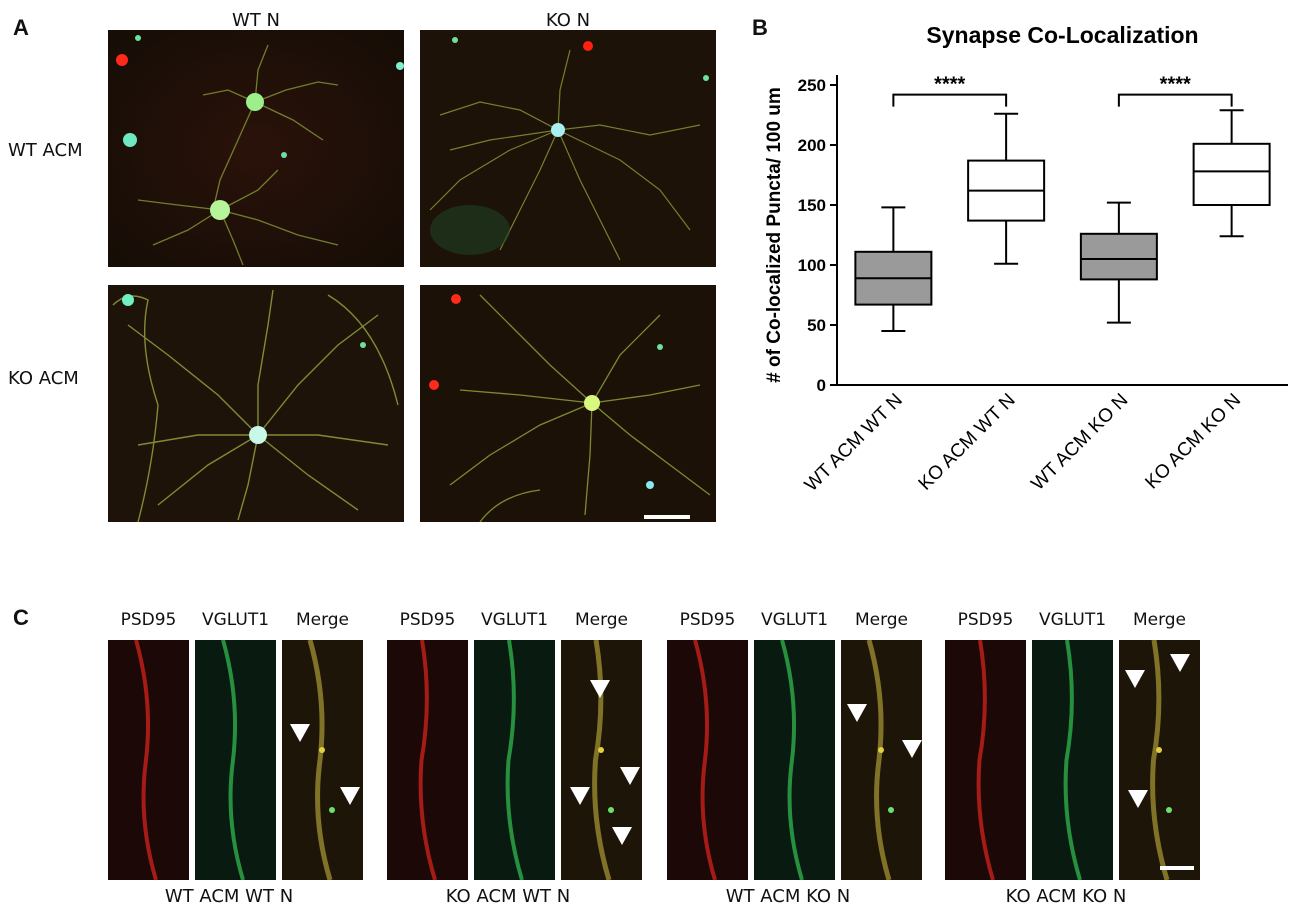  What do you see at coordinates (760, 27) in the screenshot?
I see `panel-b-letter: B` at bounding box center [760, 27].